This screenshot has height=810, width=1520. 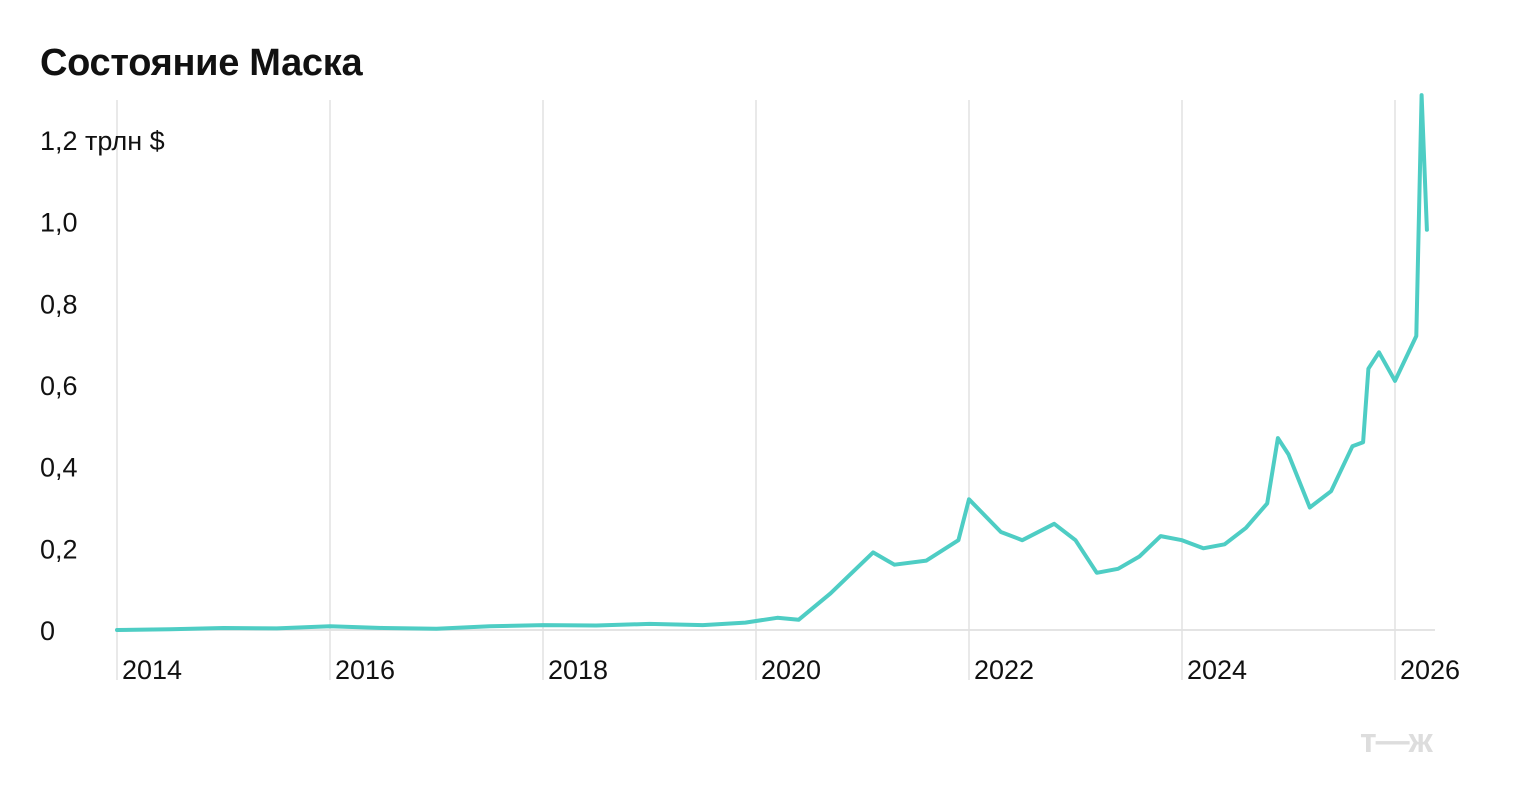 I want to click on x-tick-label: 2026, so click(x=1430, y=670).